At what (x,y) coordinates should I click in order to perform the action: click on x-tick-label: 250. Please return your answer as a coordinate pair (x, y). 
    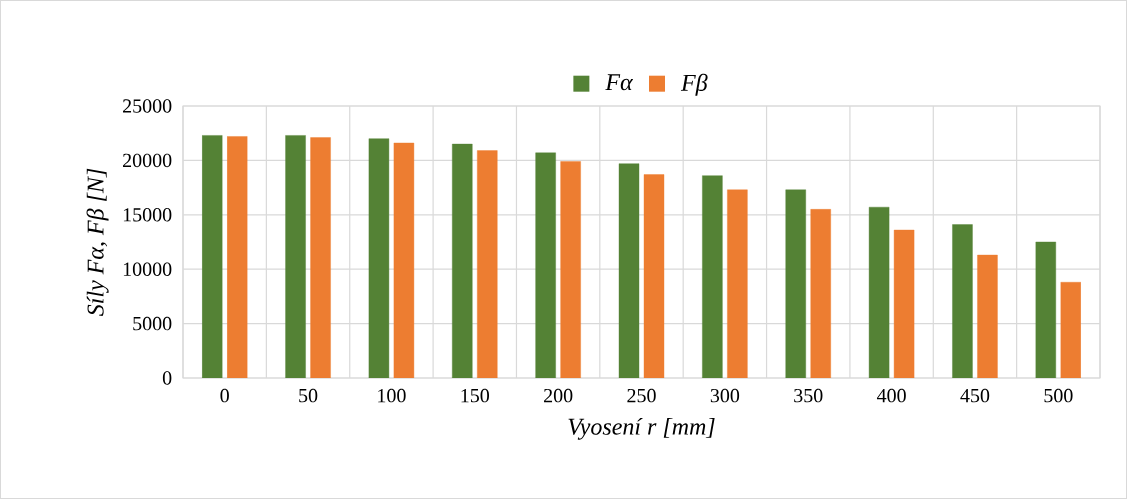
    Looking at the image, I should click on (641, 395).